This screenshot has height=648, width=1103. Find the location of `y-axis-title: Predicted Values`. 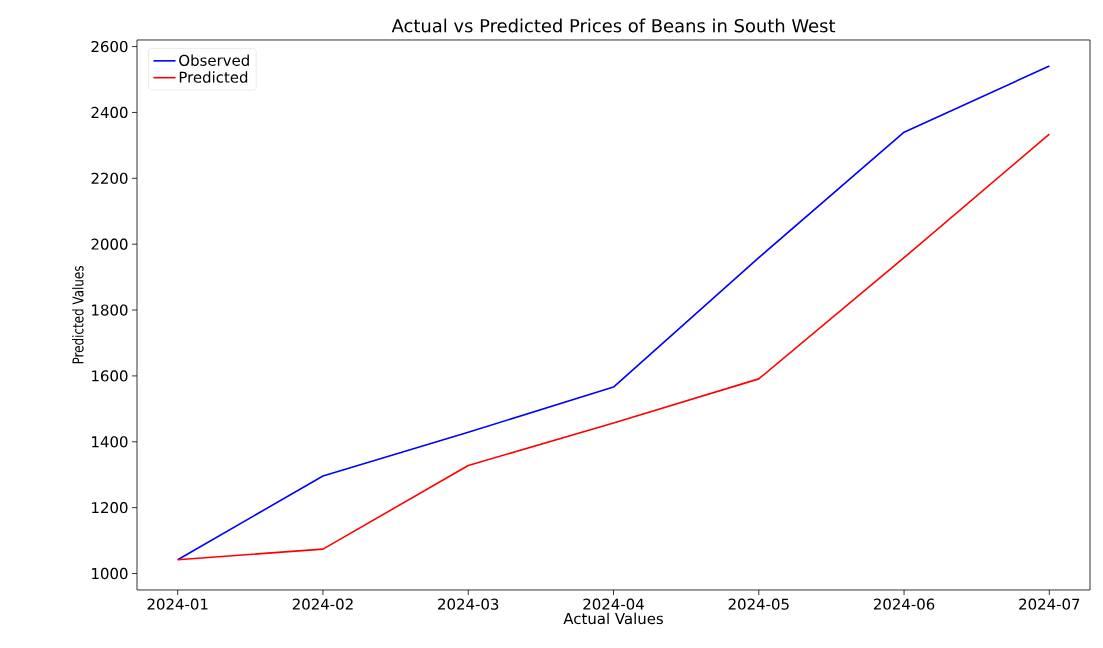

y-axis-title: Predicted Values is located at coordinates (78, 315).